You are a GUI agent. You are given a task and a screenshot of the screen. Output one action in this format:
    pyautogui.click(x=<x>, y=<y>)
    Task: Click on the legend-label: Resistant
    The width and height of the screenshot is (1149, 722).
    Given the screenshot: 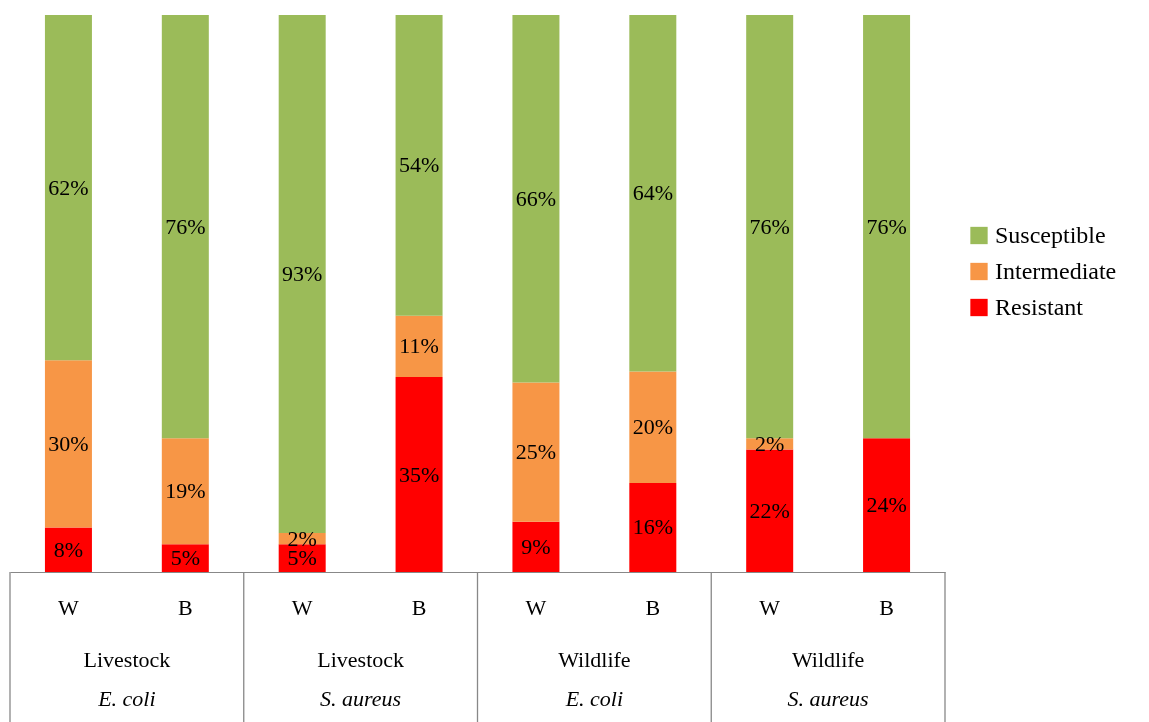 What is the action you would take?
    pyautogui.click(x=1039, y=306)
    